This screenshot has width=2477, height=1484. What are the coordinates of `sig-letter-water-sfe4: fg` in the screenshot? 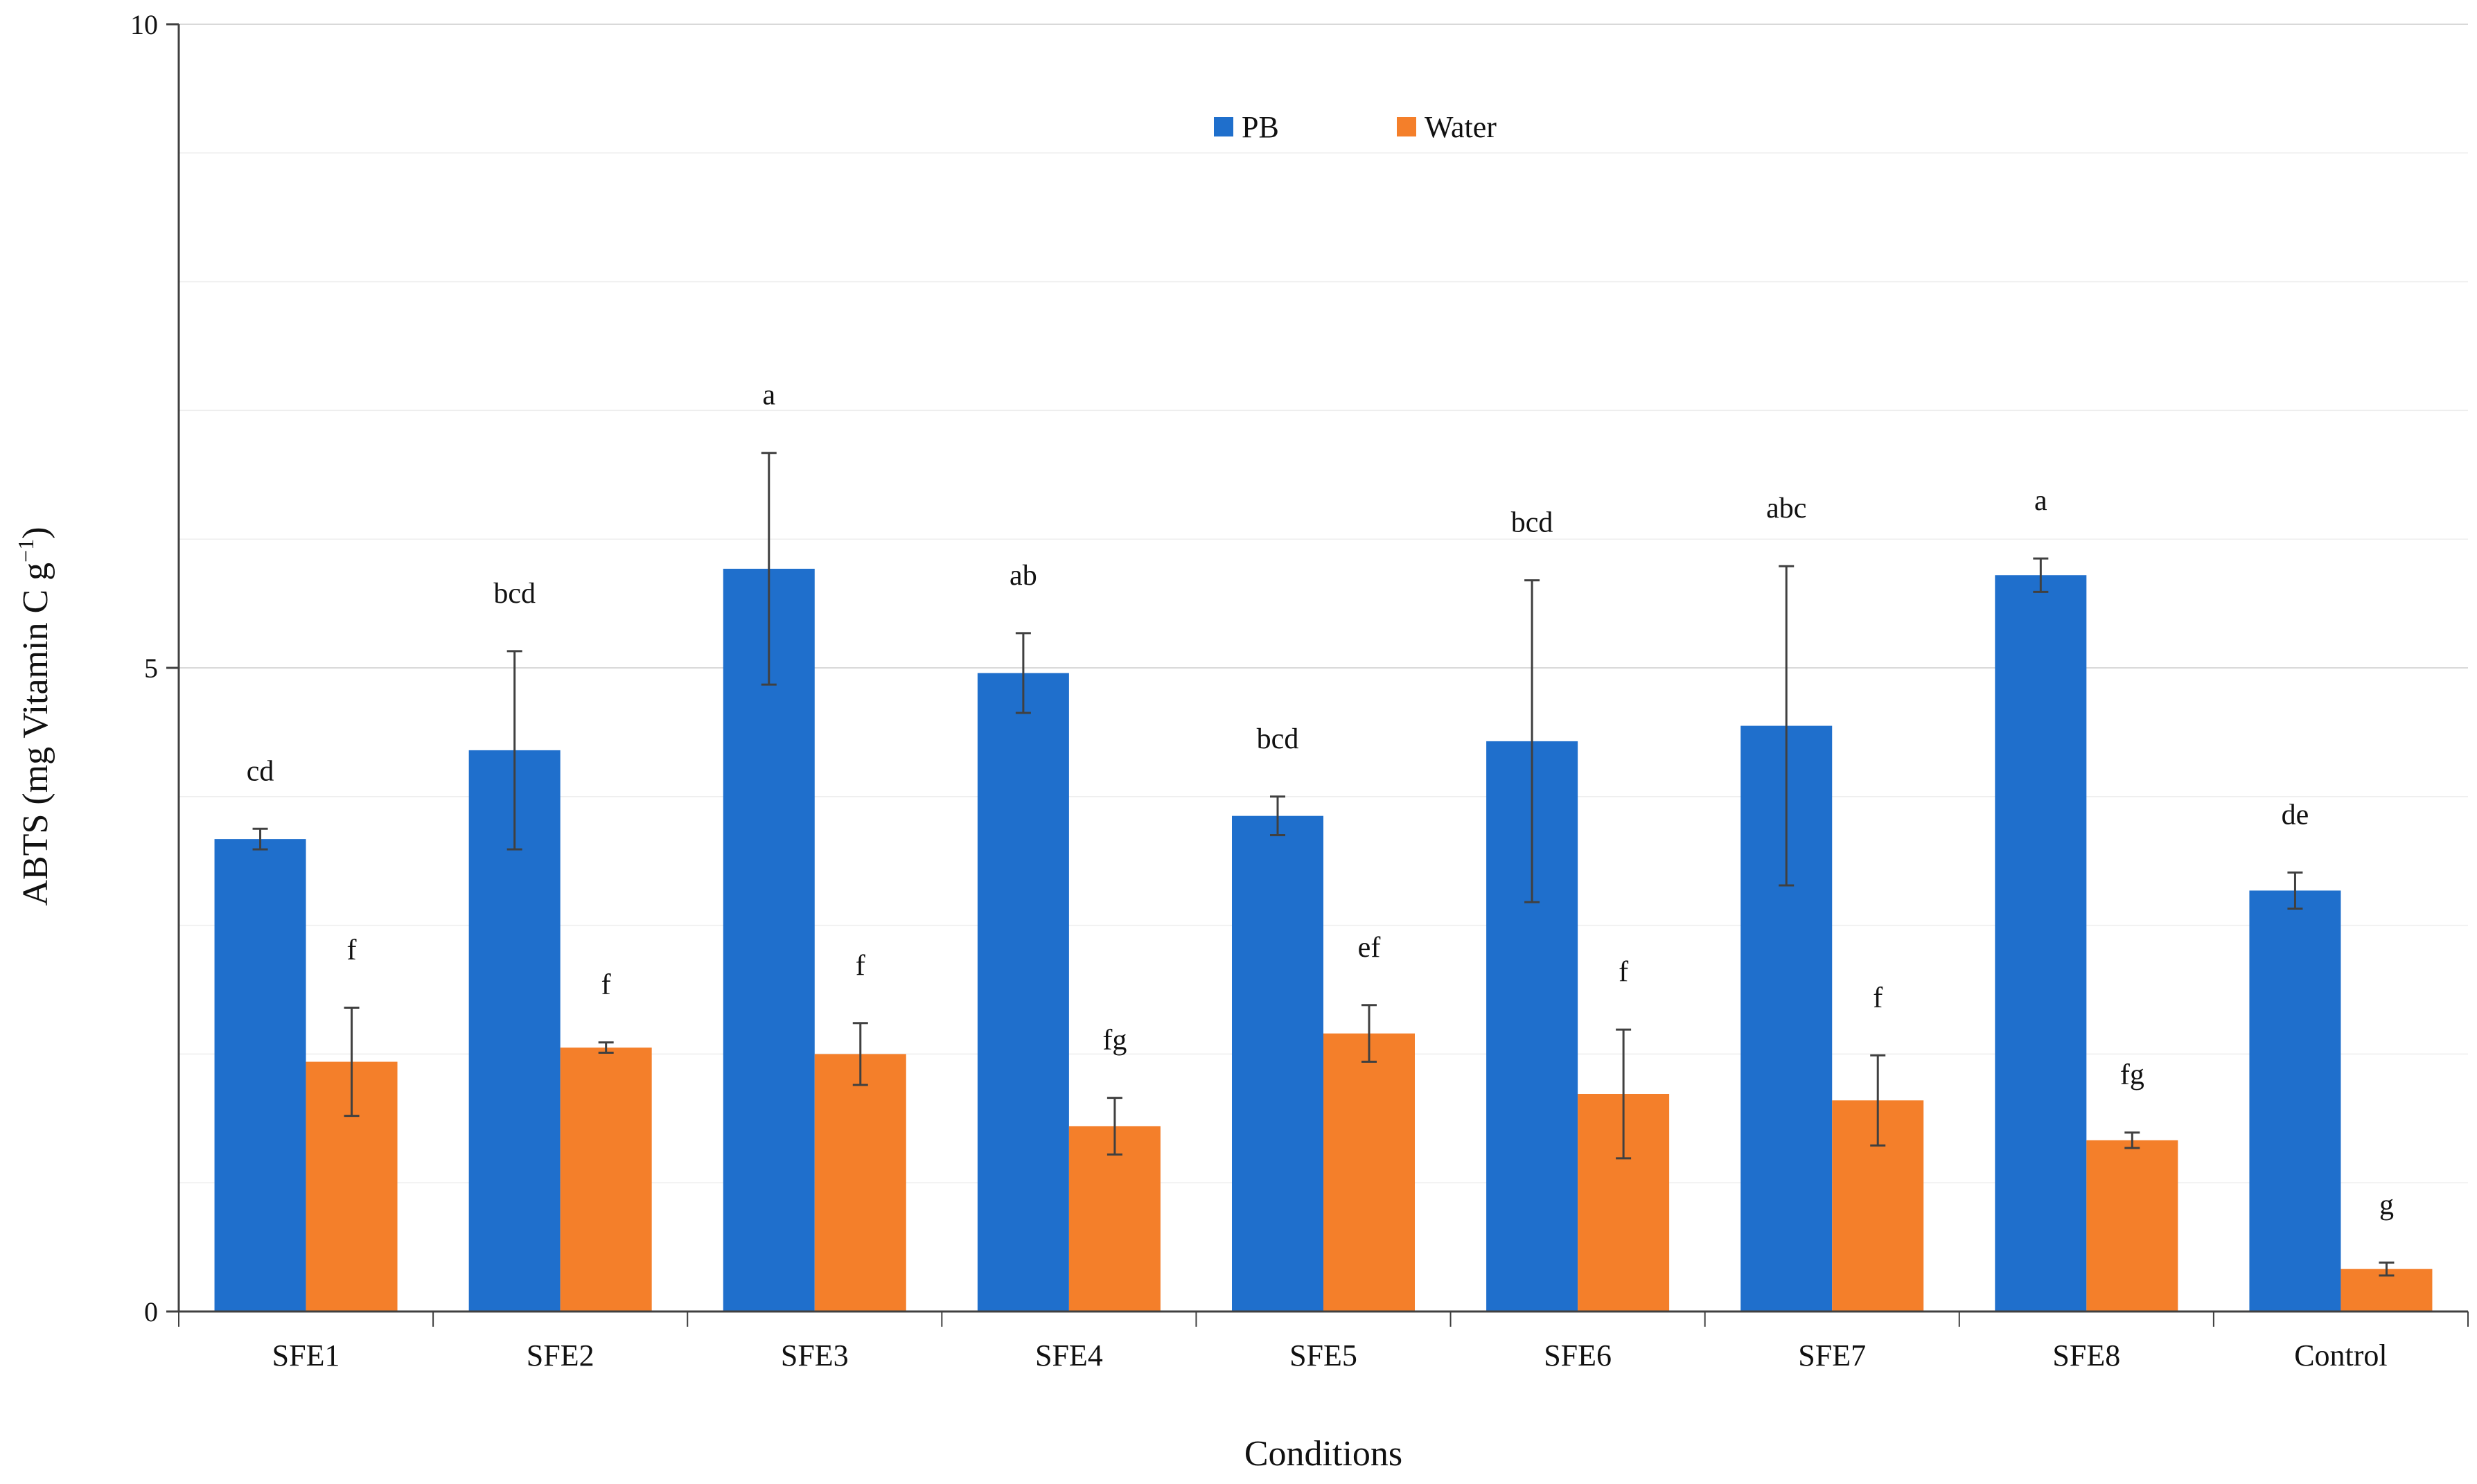 It's located at (1114, 1041).